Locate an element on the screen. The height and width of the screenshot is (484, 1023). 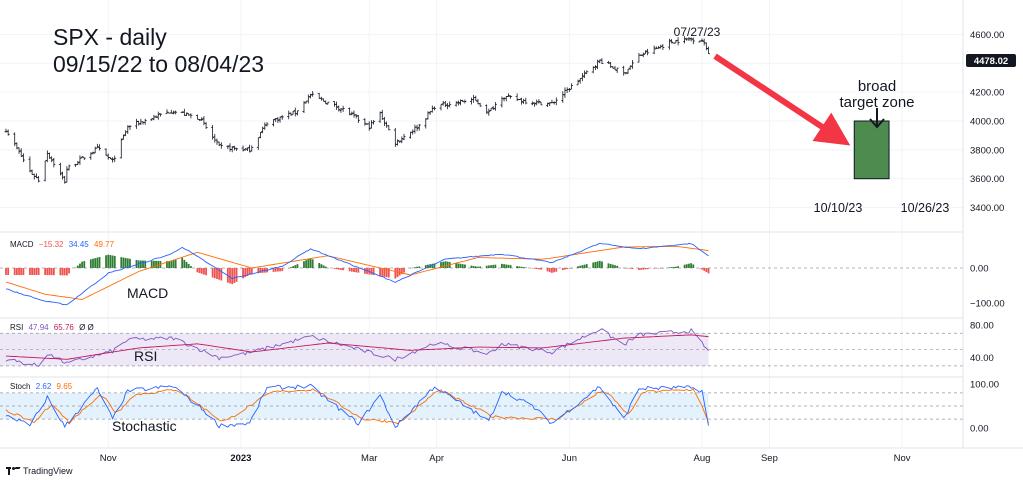
chart-title-line-1: SPX - daily is located at coordinates (110, 37).